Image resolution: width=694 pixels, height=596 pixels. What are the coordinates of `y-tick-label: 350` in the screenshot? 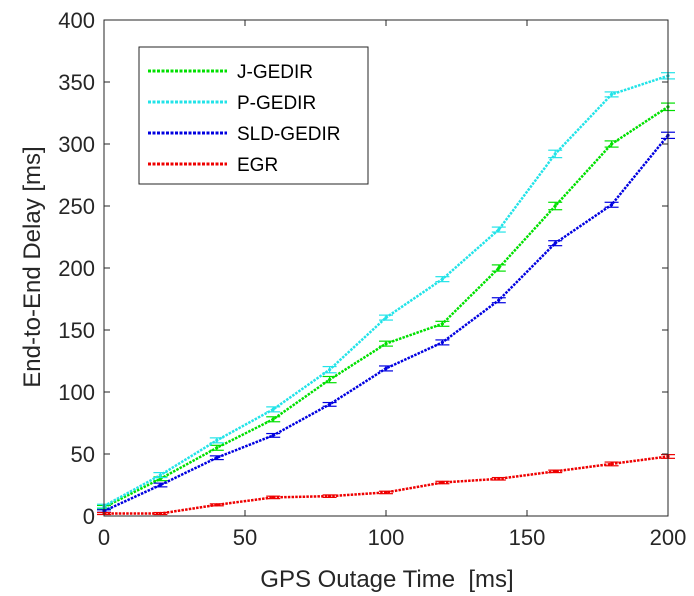 It's located at (76, 82).